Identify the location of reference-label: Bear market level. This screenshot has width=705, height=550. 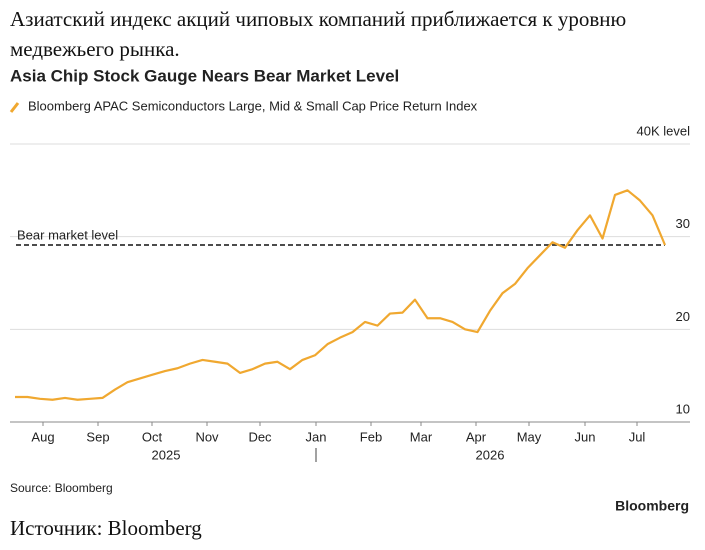
(67, 234).